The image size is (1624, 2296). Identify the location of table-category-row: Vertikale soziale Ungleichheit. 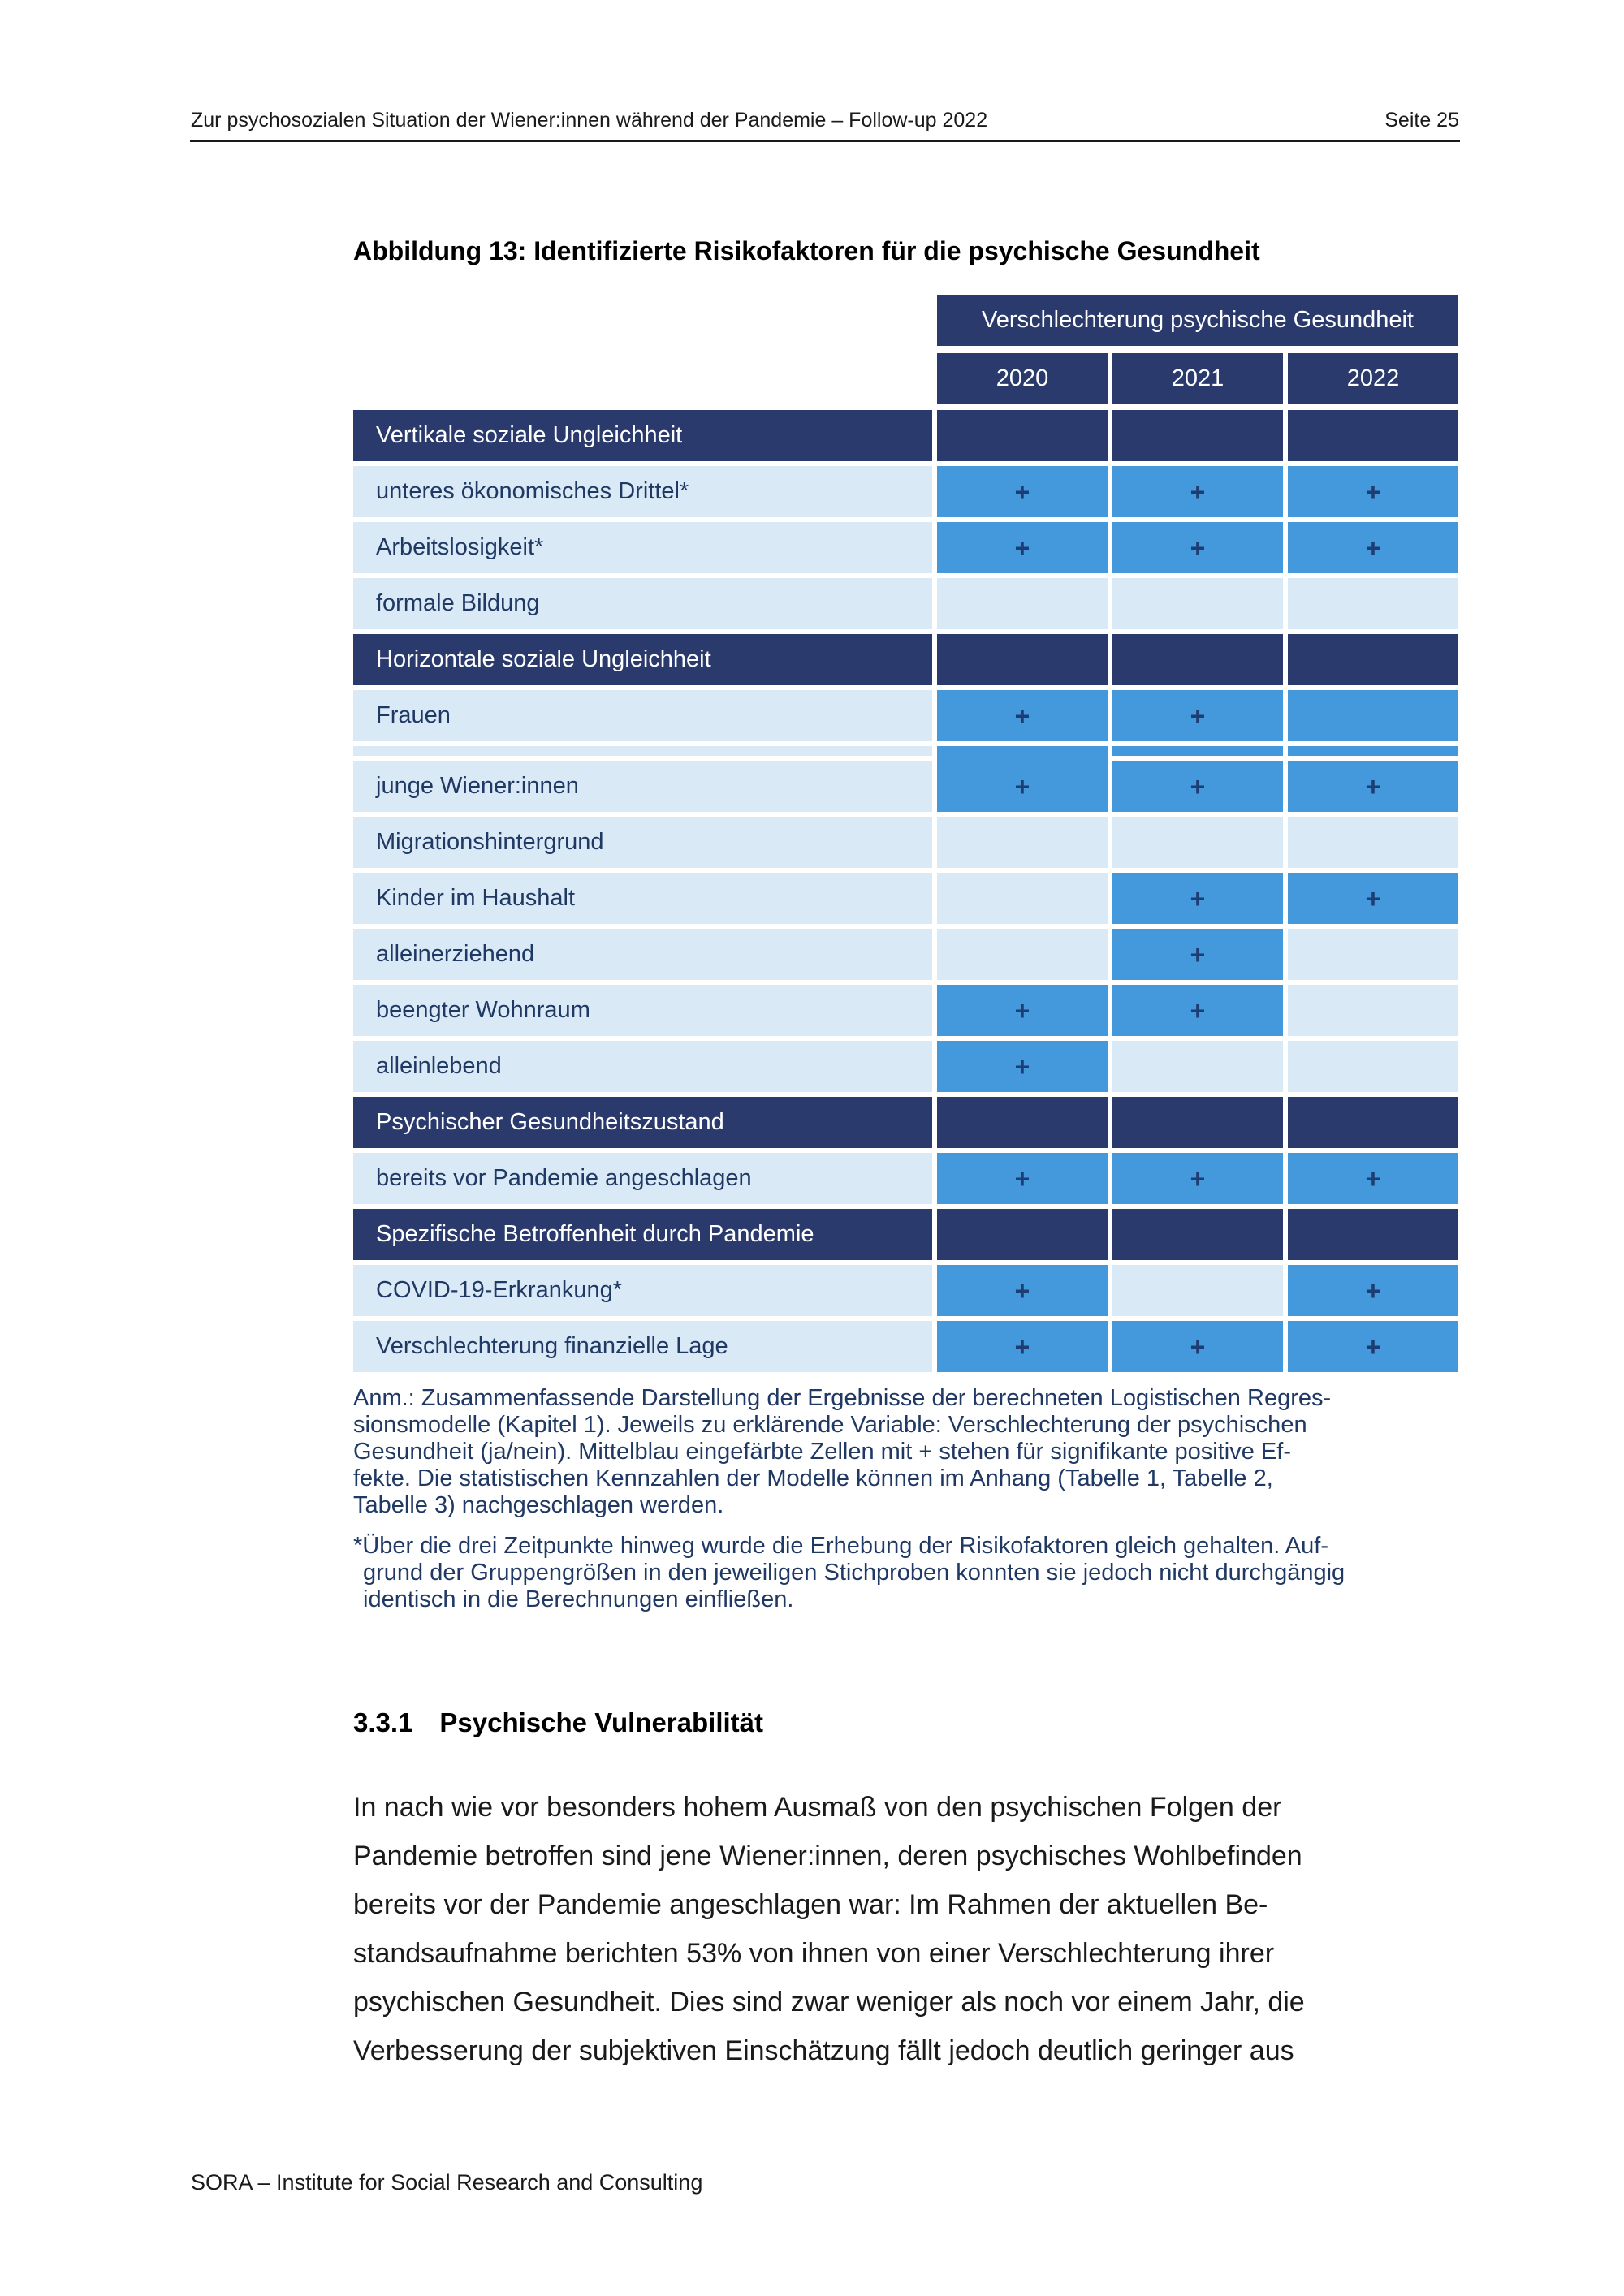
(906, 435).